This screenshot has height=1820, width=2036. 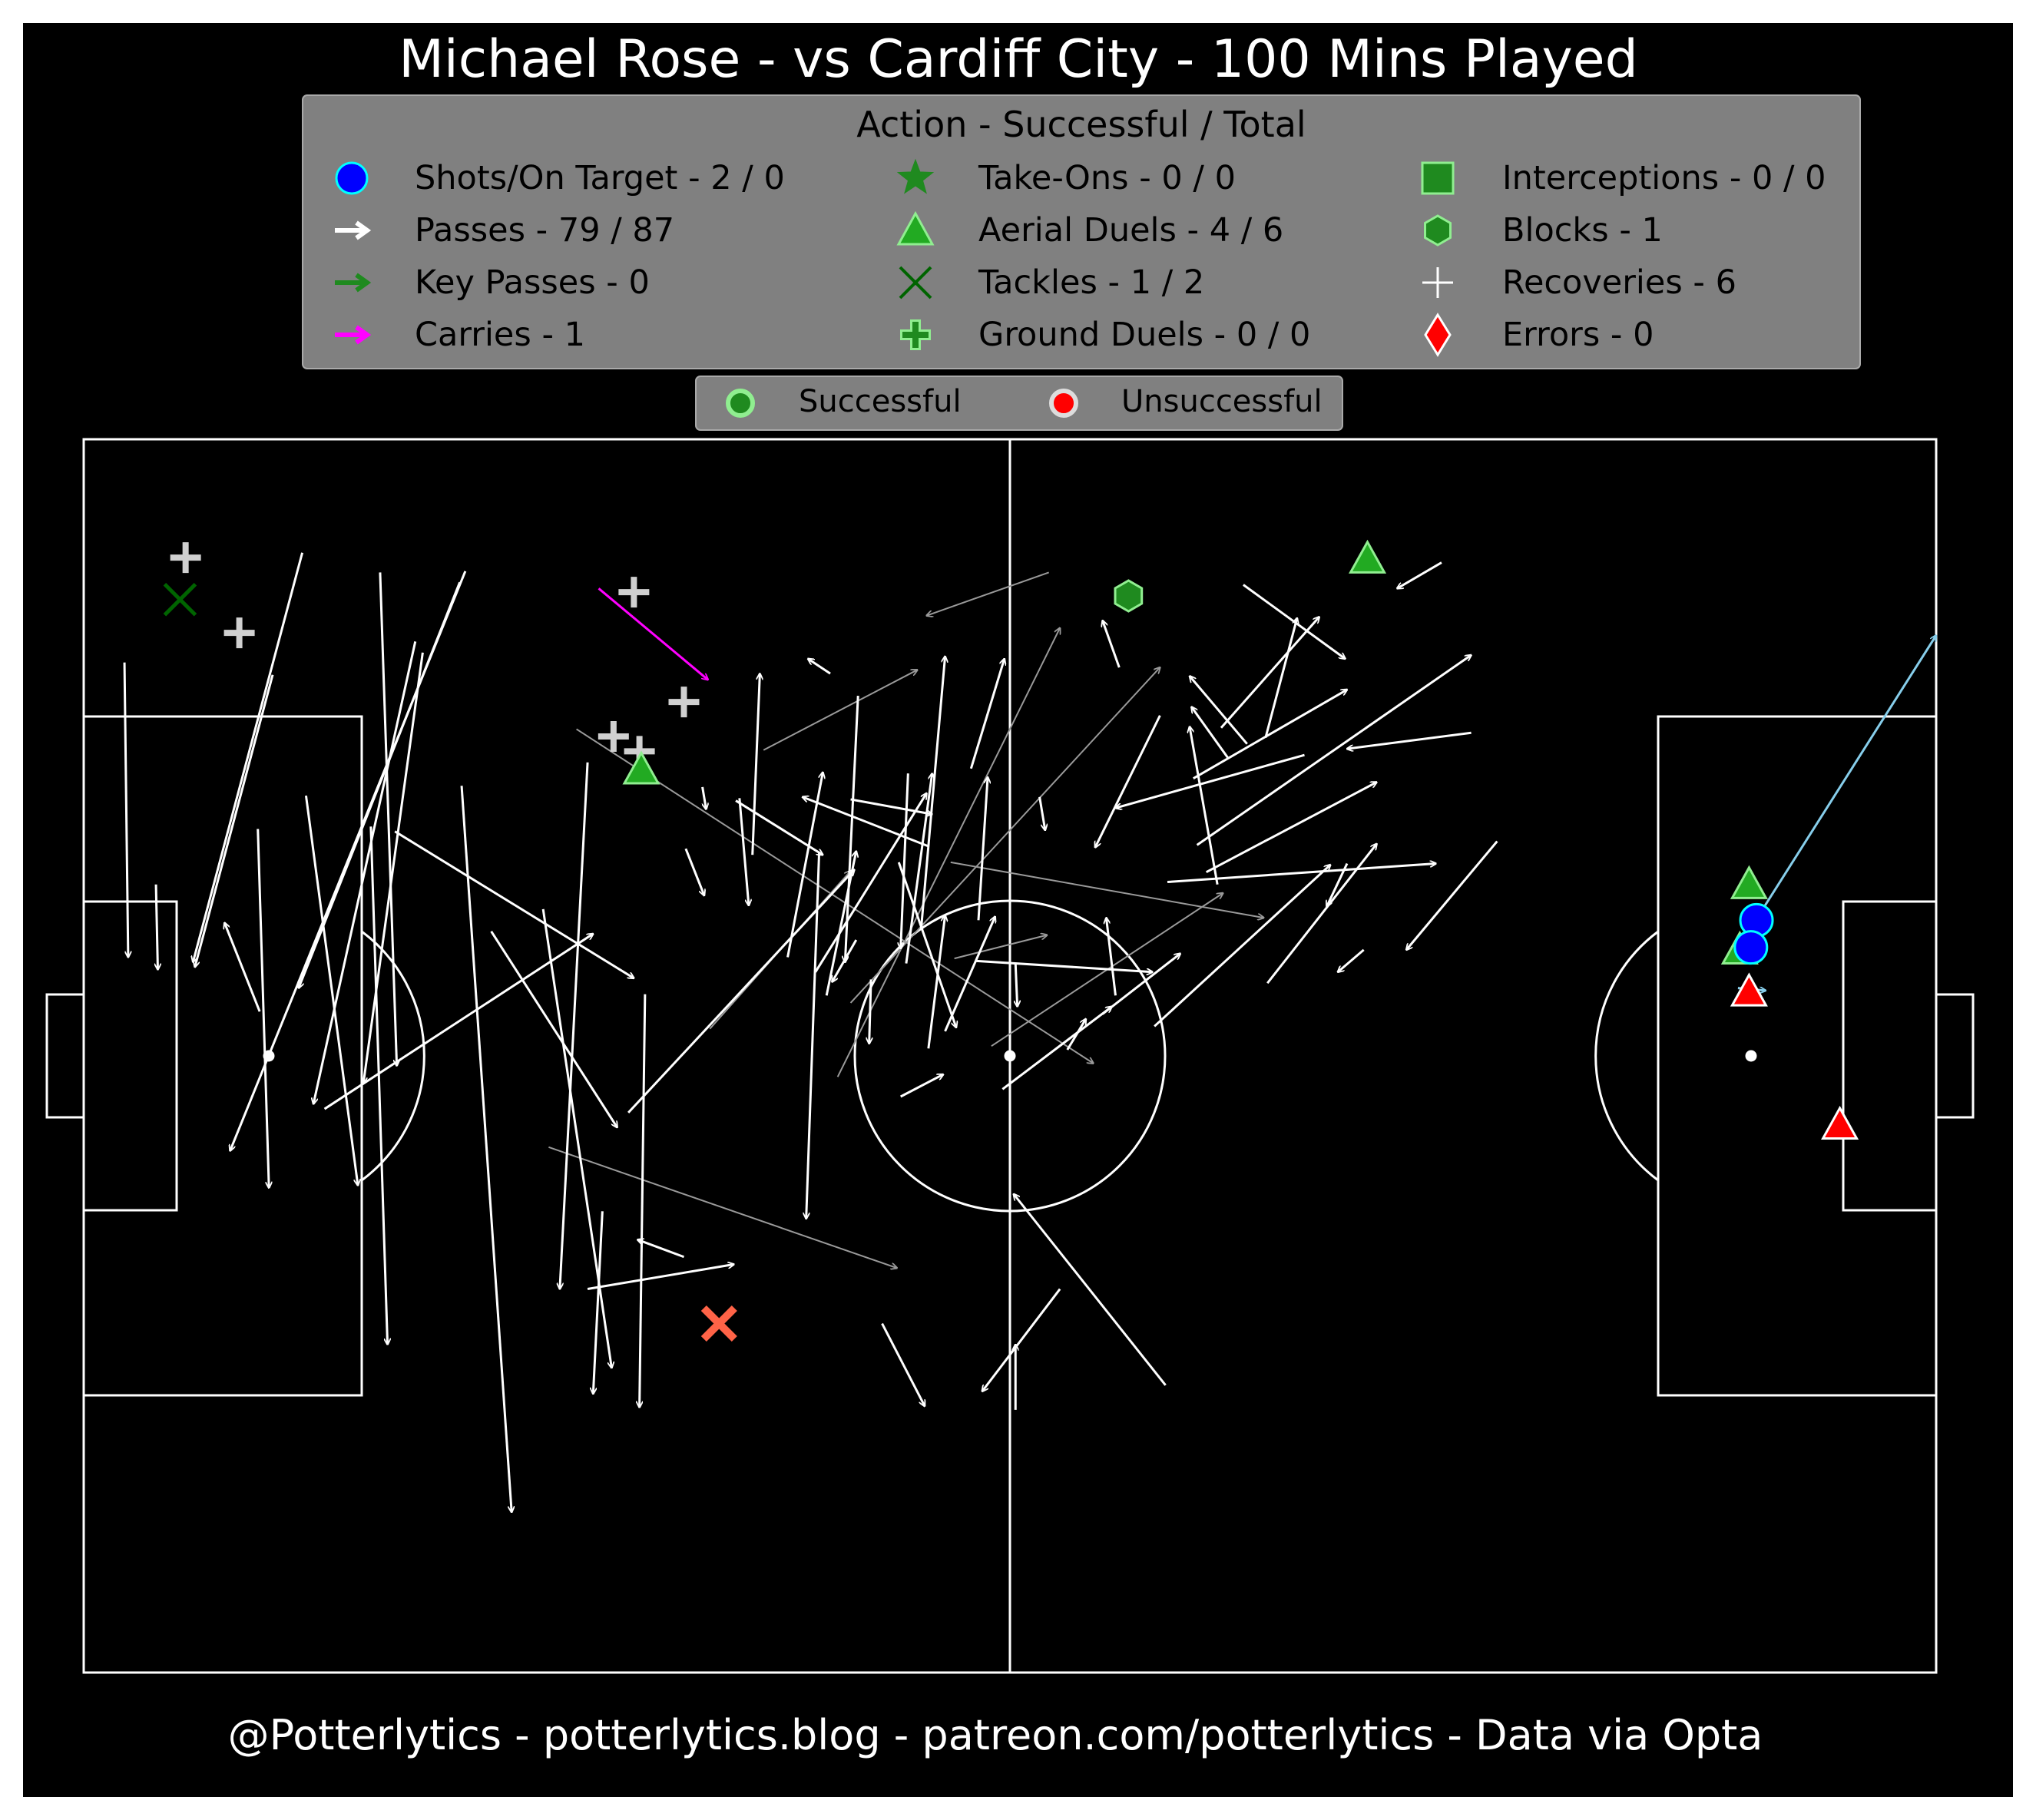 What do you see at coordinates (65, 1056) in the screenshot?
I see `left-goal` at bounding box center [65, 1056].